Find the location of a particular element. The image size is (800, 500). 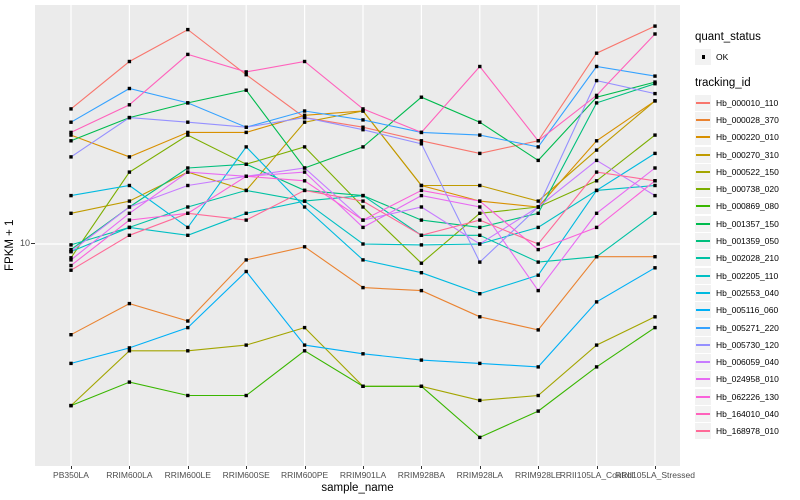

y-axis-title: FPKM + 1 is located at coordinates (10, 245).